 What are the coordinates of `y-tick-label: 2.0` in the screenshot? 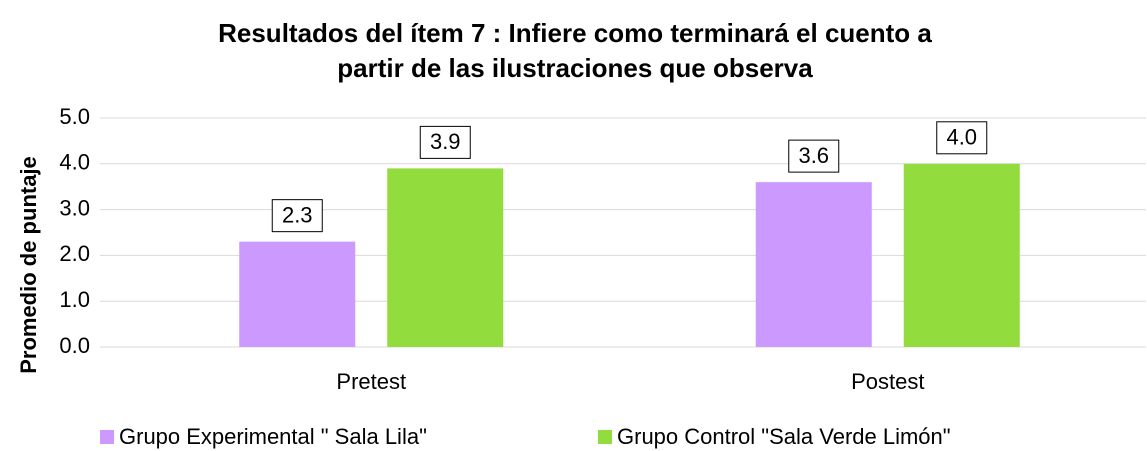 It's located at (74, 253).